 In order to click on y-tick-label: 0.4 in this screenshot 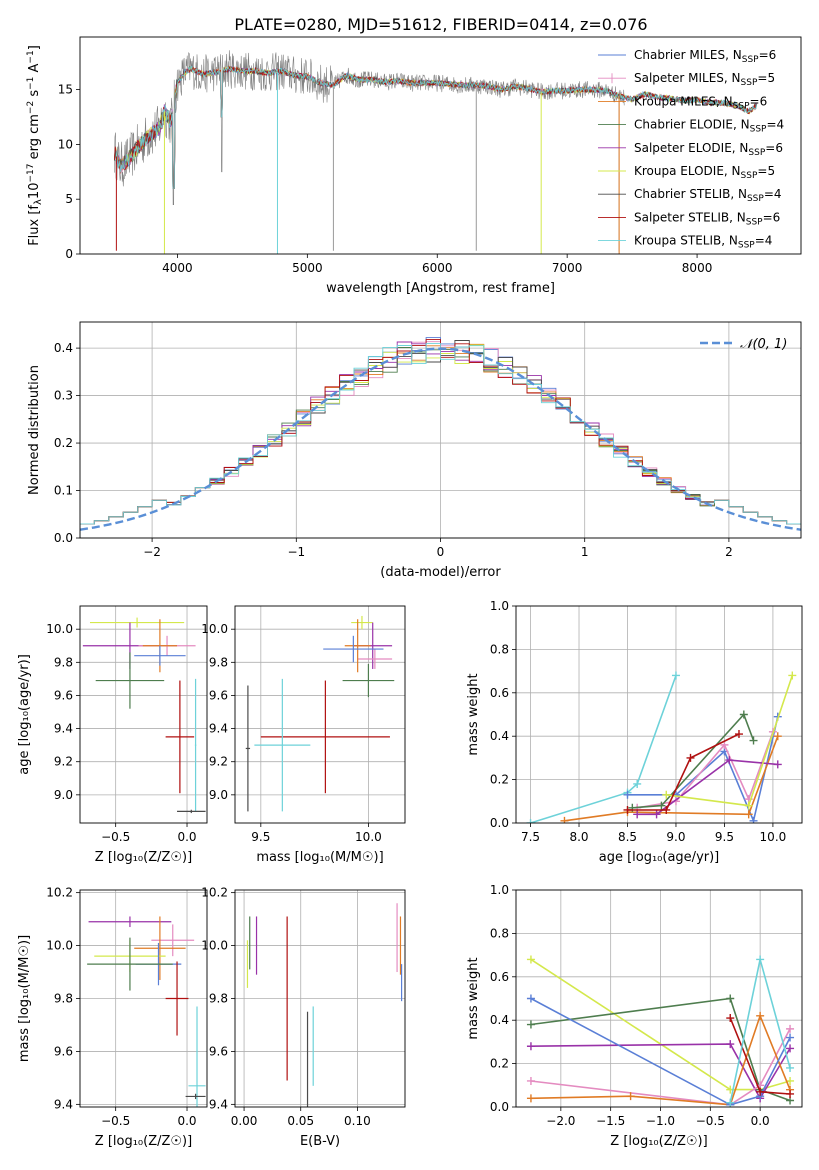, I will do `click(499, 736)`.